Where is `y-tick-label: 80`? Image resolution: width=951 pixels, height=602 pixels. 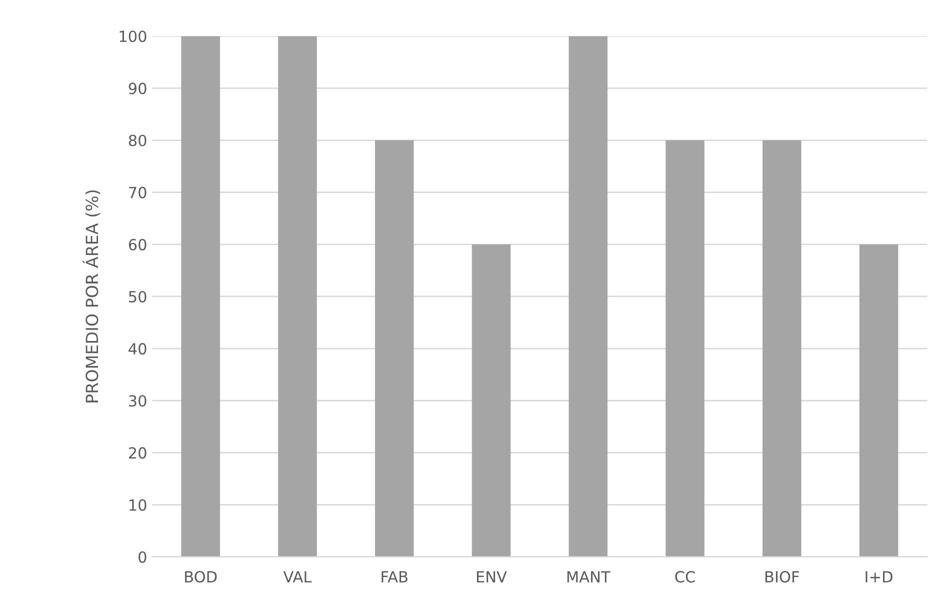 y-tick-label: 80 is located at coordinates (137, 140).